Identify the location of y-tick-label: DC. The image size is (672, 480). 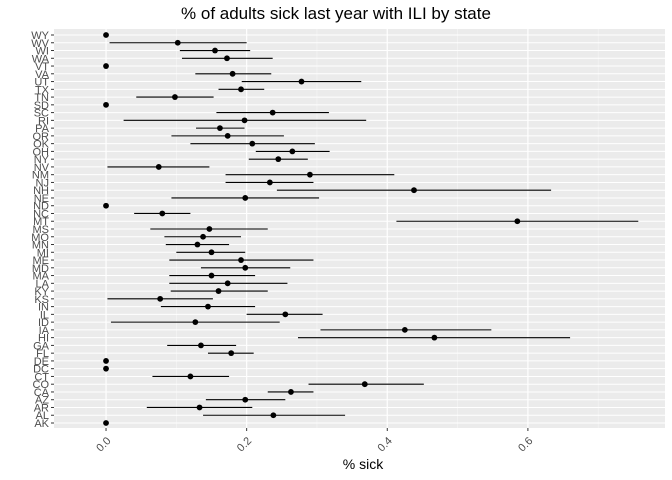
(41, 370).